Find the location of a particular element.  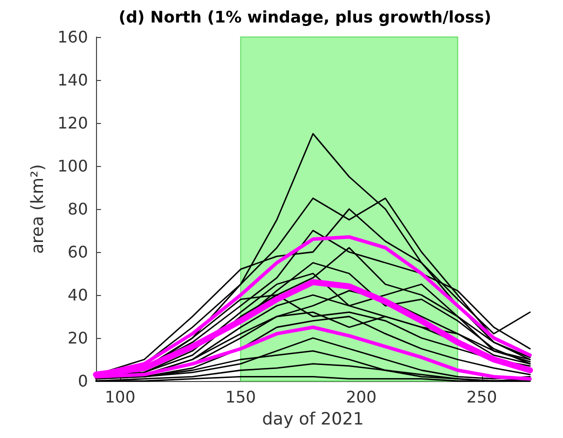

x-tick-label: 150 is located at coordinates (240, 397).